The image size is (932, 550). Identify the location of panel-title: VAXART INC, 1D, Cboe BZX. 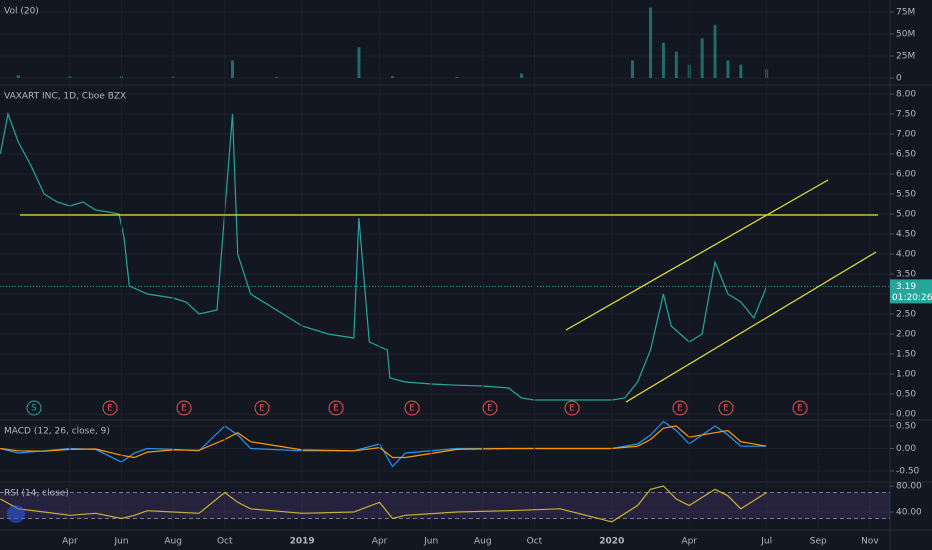
(65, 97).